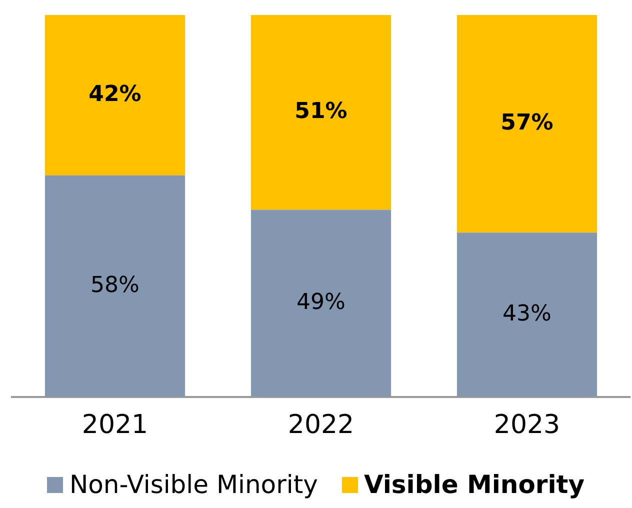 The width and height of the screenshot is (632, 508). I want to click on data-label: 49%, so click(321, 302).